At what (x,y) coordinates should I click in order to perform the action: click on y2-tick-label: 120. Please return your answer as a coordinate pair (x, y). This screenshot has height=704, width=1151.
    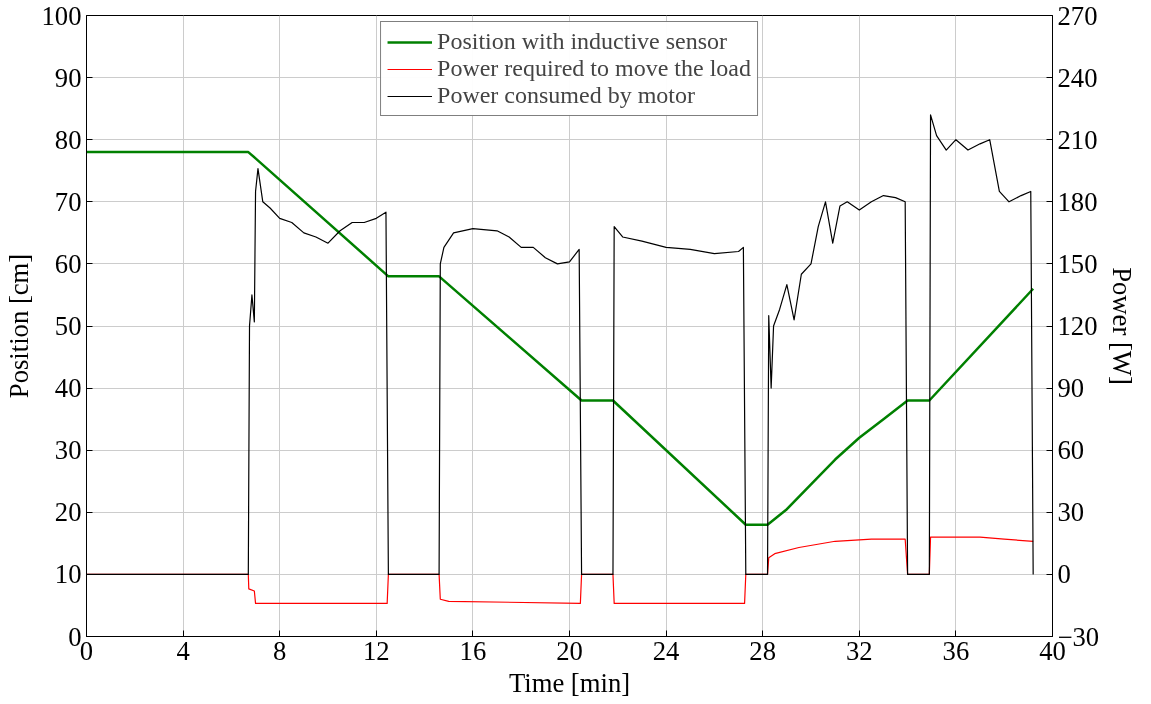
    Looking at the image, I should click on (1077, 326).